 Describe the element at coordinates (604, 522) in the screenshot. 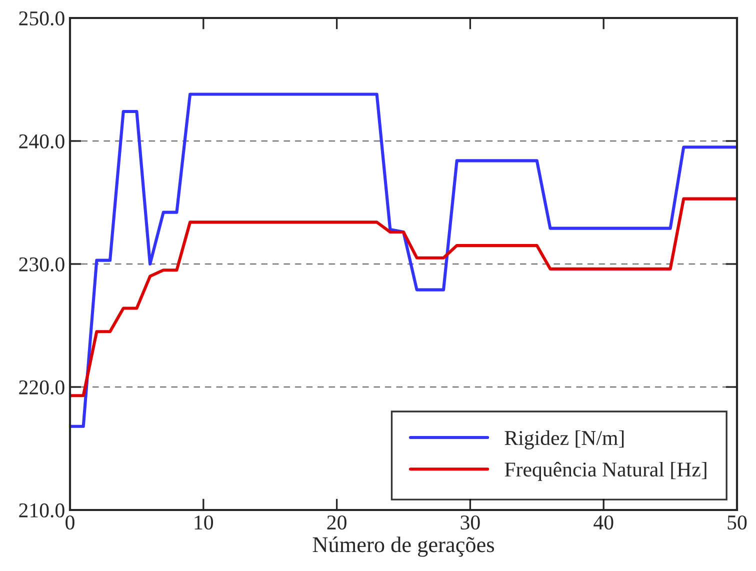

I see `x-tick-label: 40` at that location.